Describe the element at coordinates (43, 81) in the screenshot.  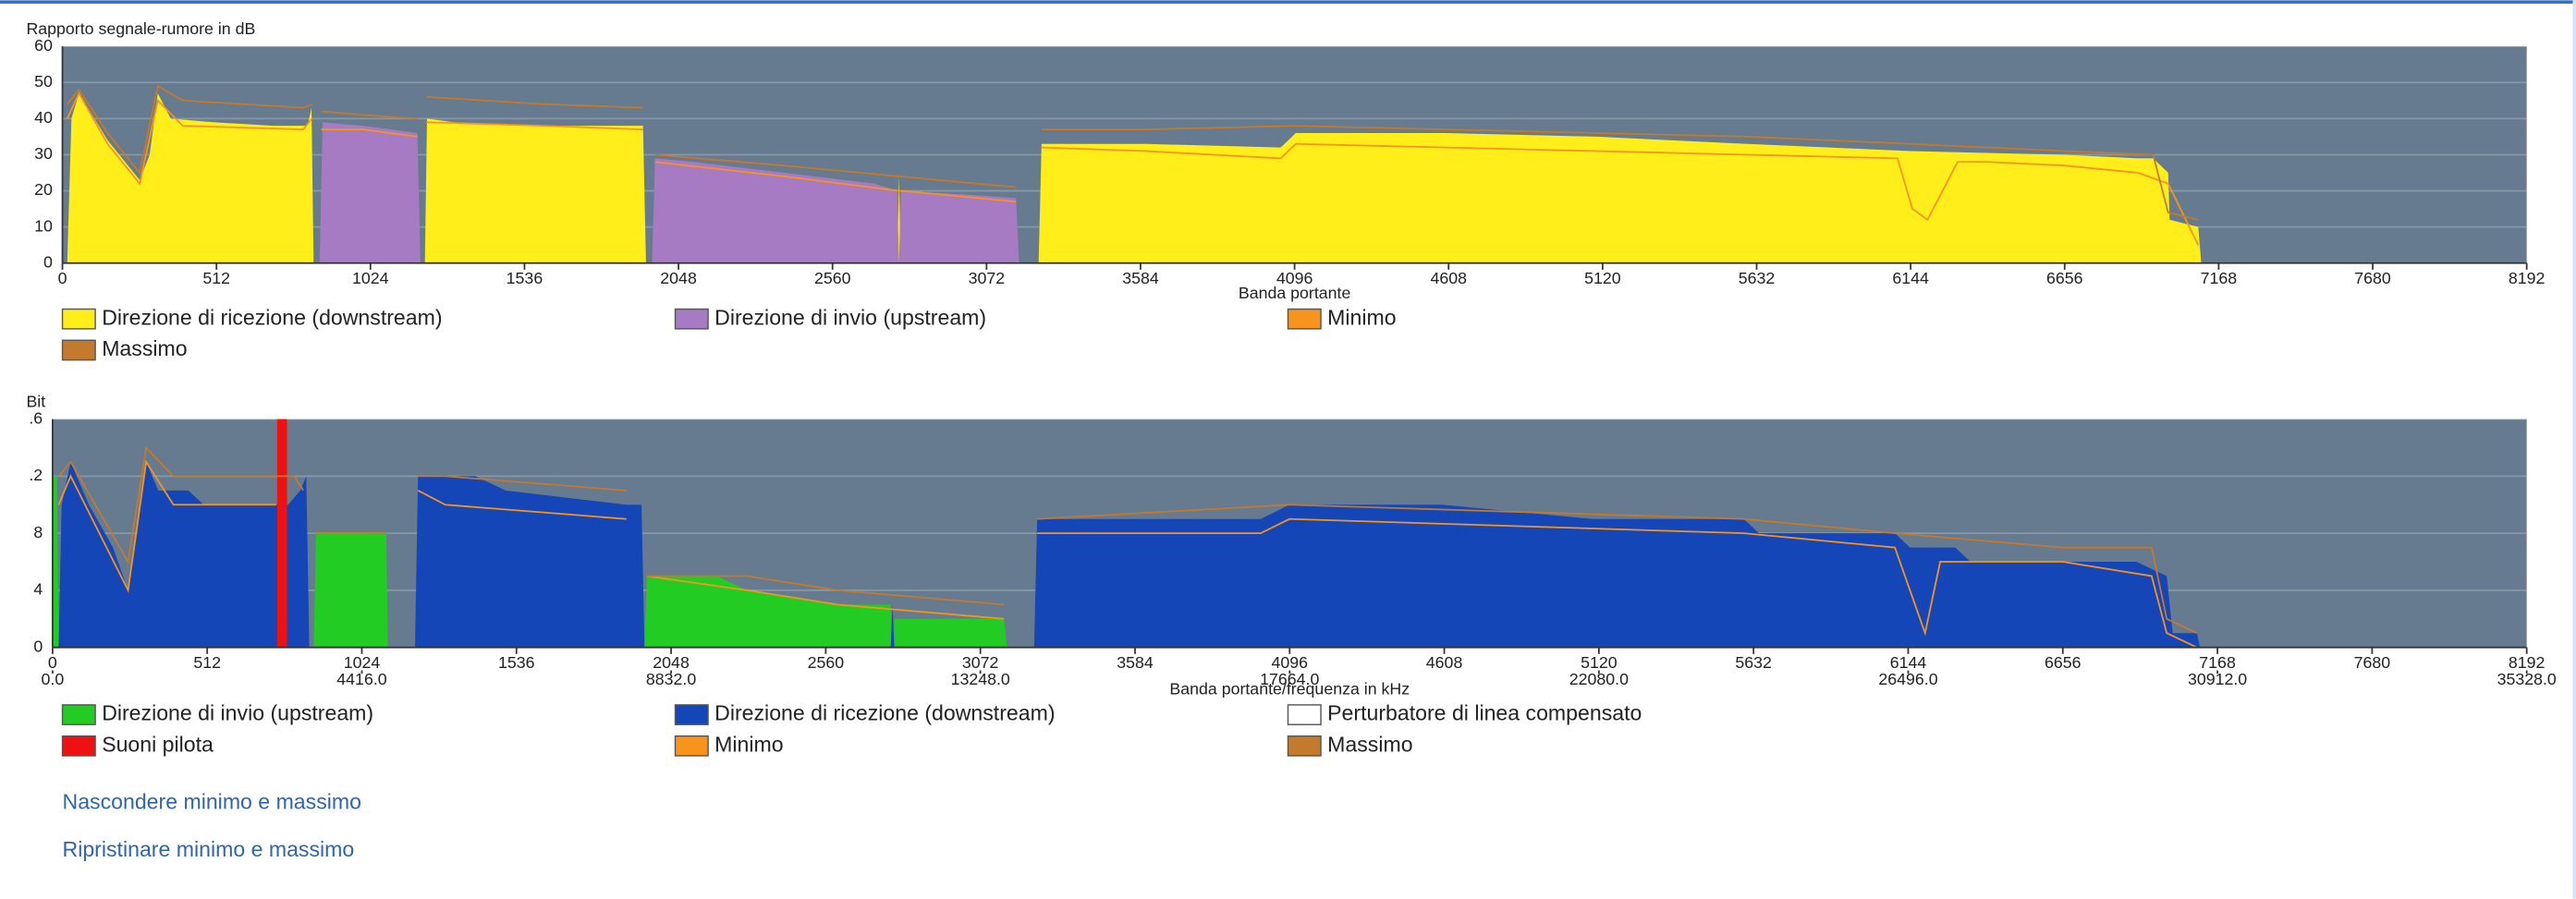
I see `y-tick-label: 50` at that location.